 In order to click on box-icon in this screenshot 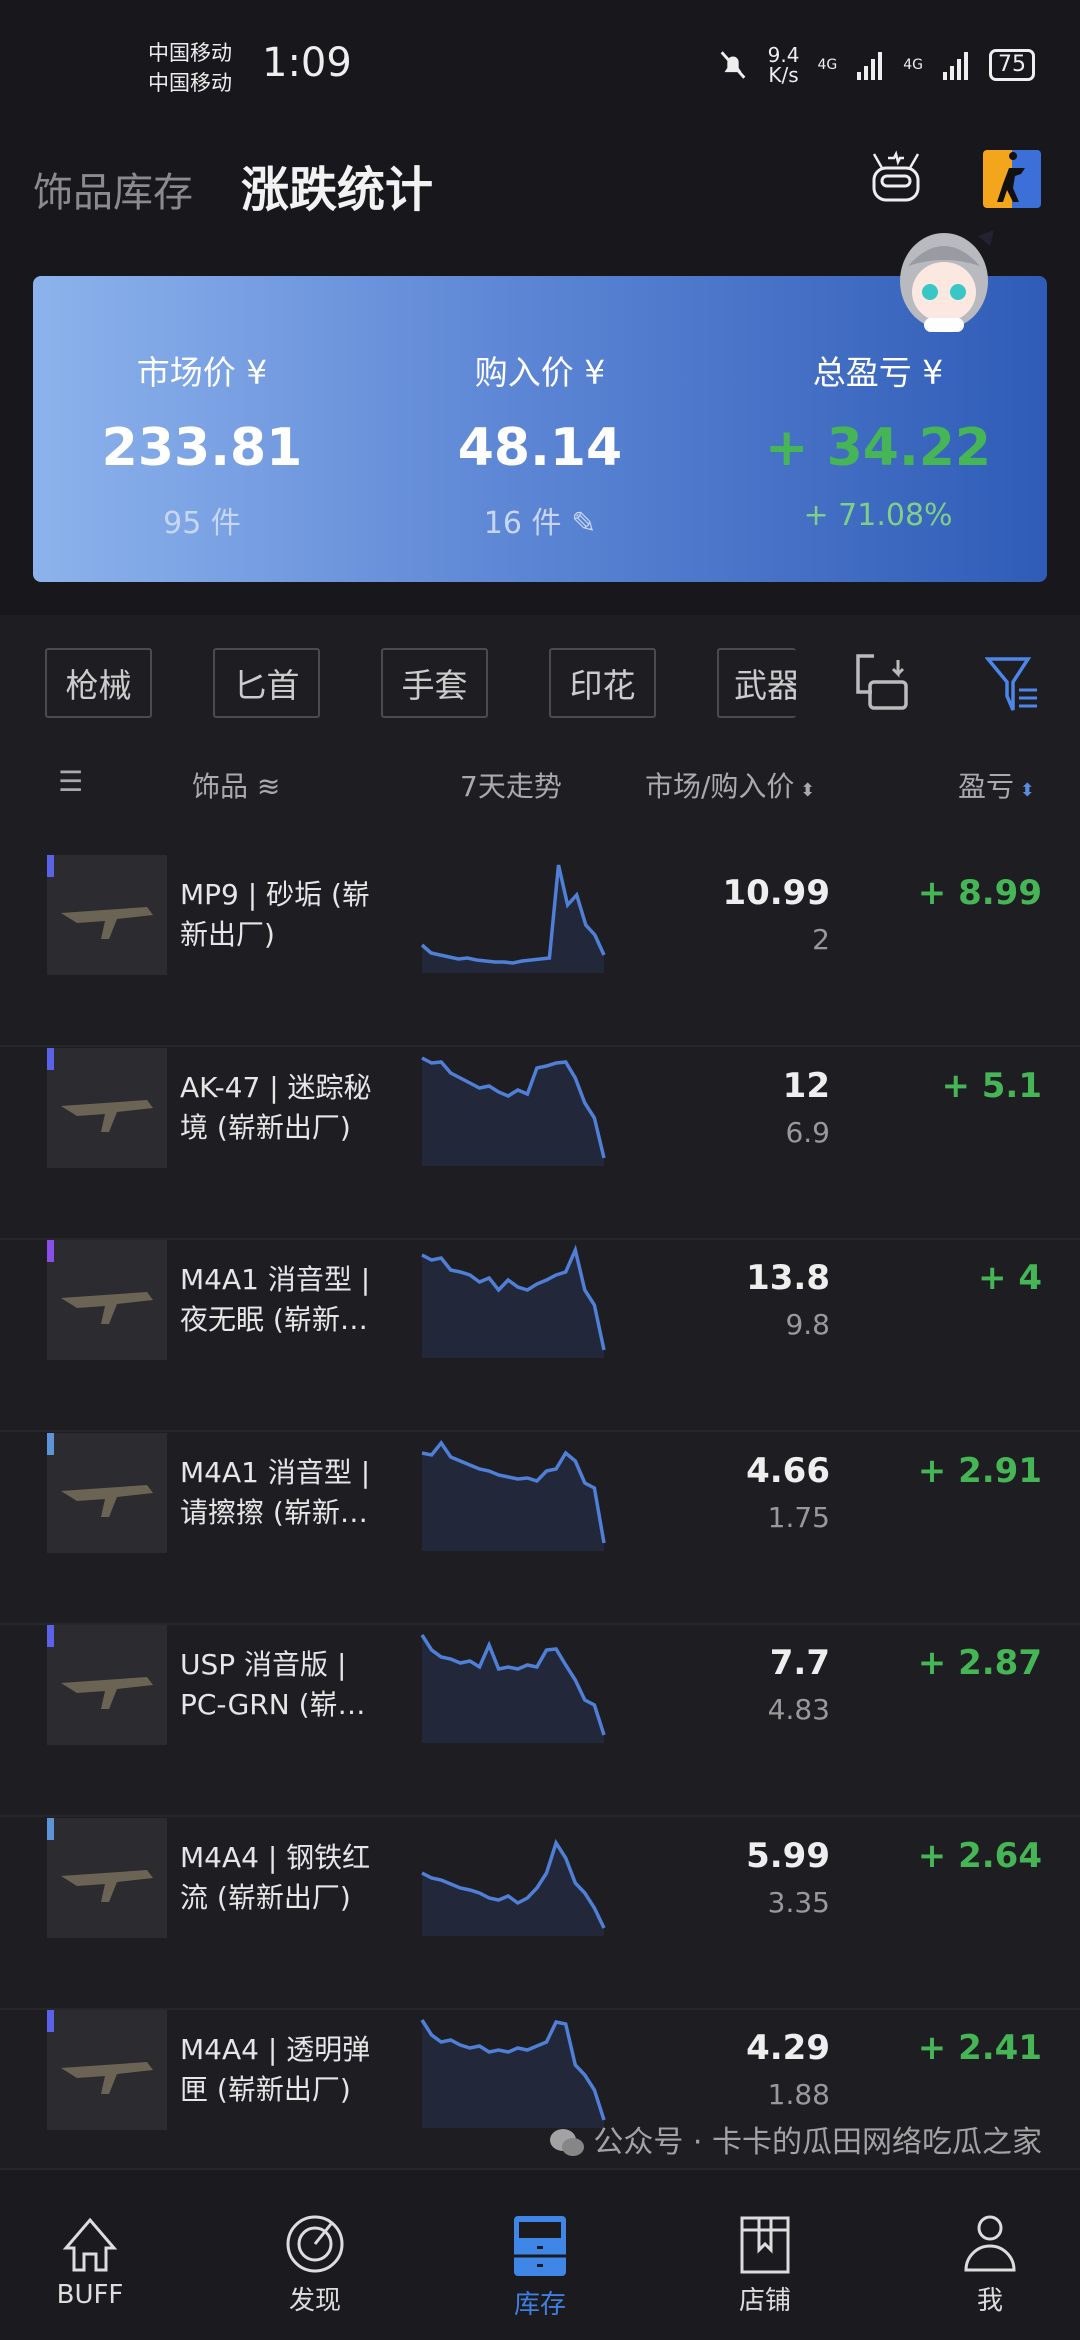, I will do `click(765, 2245)`.